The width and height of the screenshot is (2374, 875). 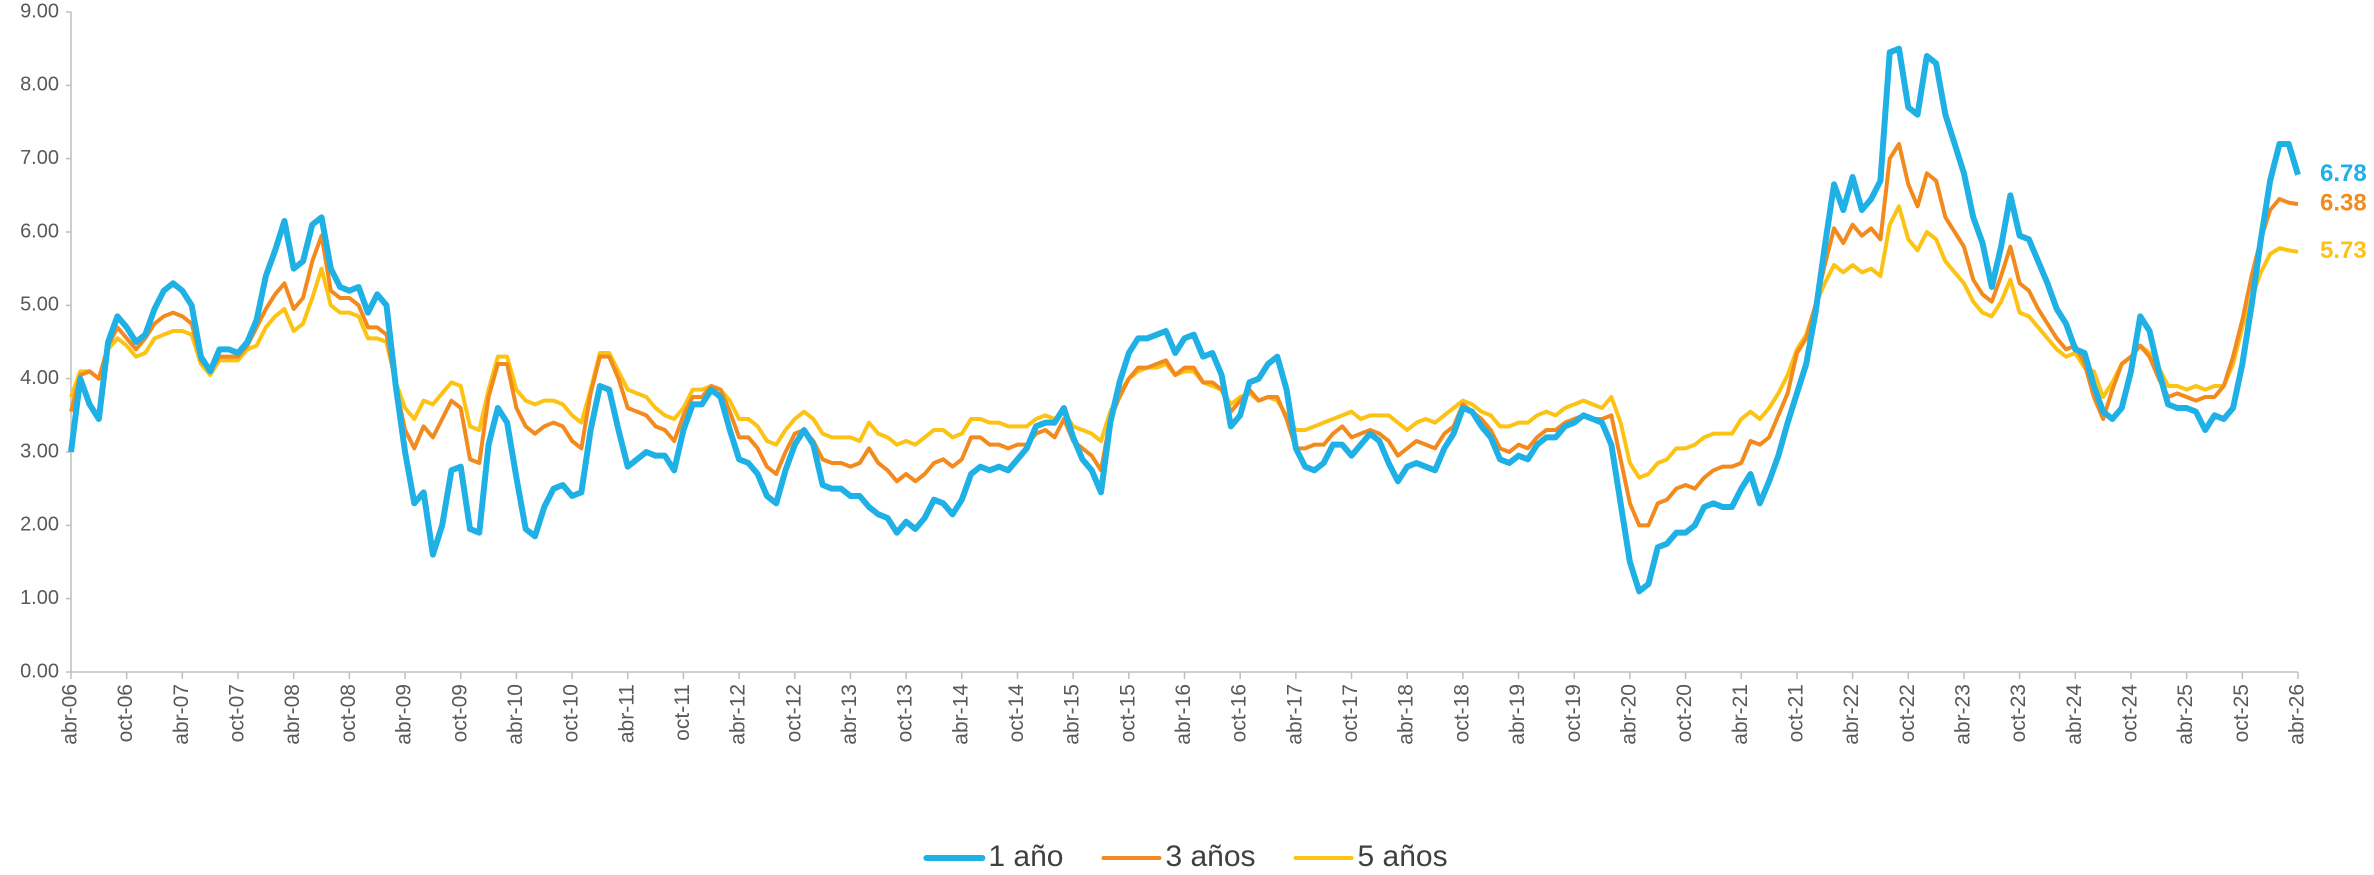 I want to click on x-tick-label: abr-21, so click(x=1740, y=714).